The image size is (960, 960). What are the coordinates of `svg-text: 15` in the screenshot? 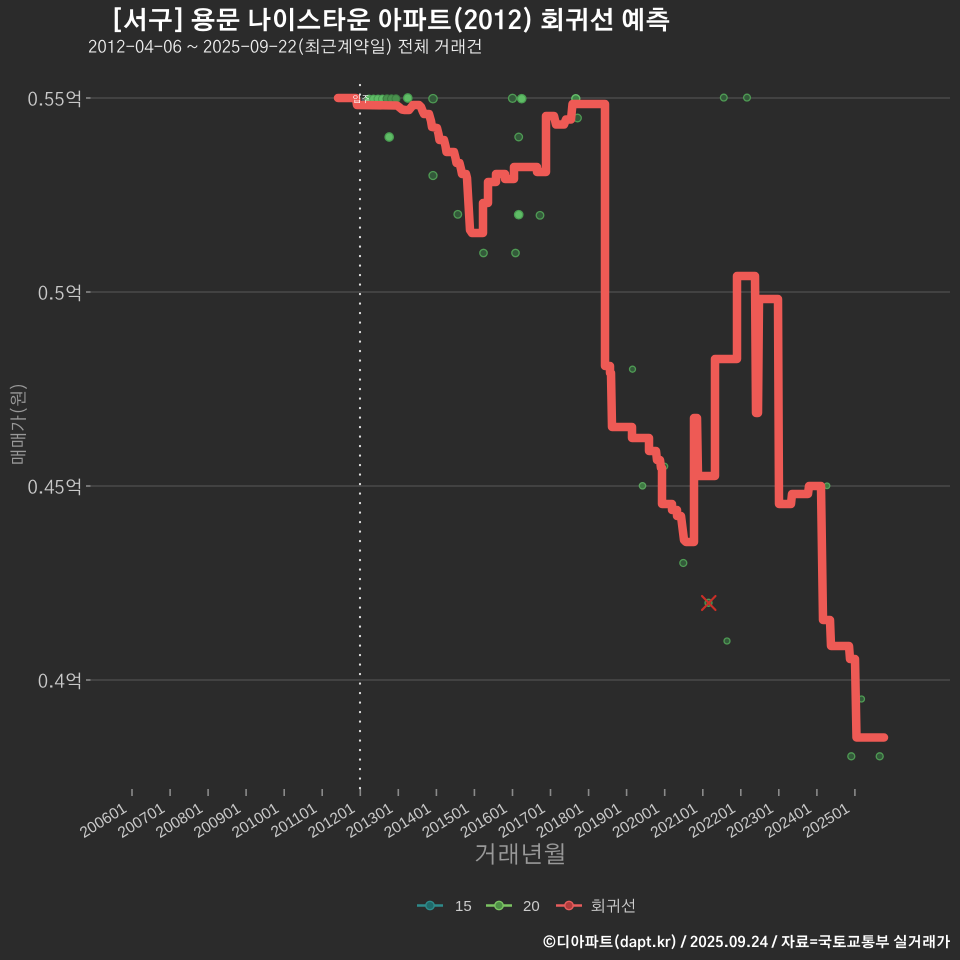 It's located at (463, 906).